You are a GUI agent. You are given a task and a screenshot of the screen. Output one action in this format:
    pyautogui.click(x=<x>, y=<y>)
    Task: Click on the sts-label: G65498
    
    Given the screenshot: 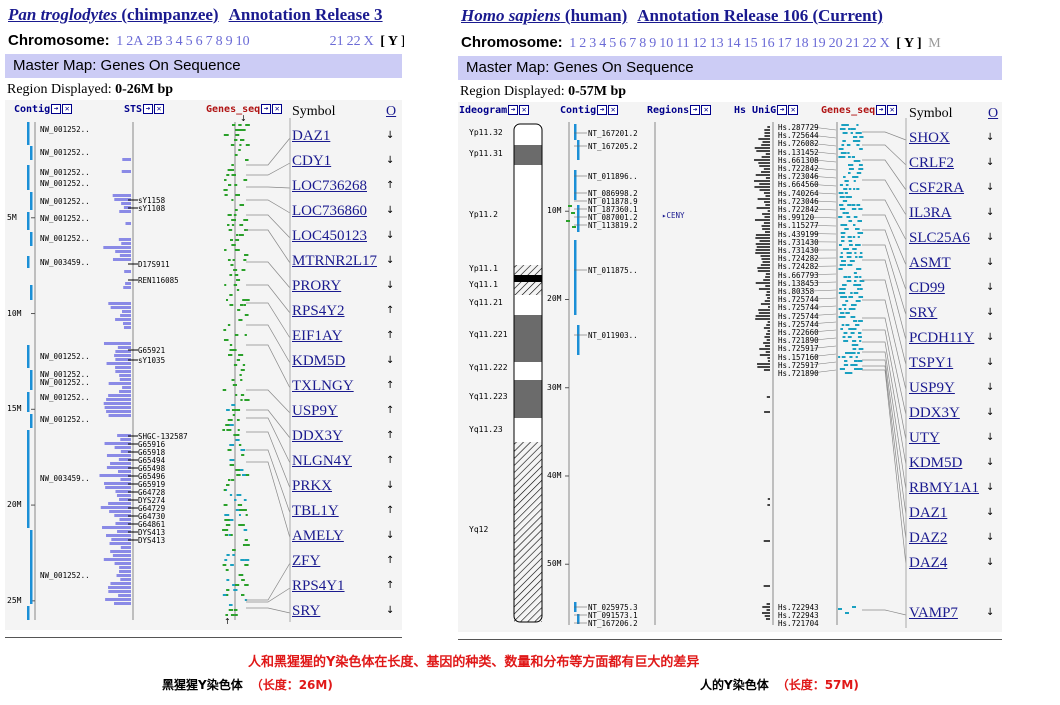 What is the action you would take?
    pyautogui.click(x=152, y=468)
    